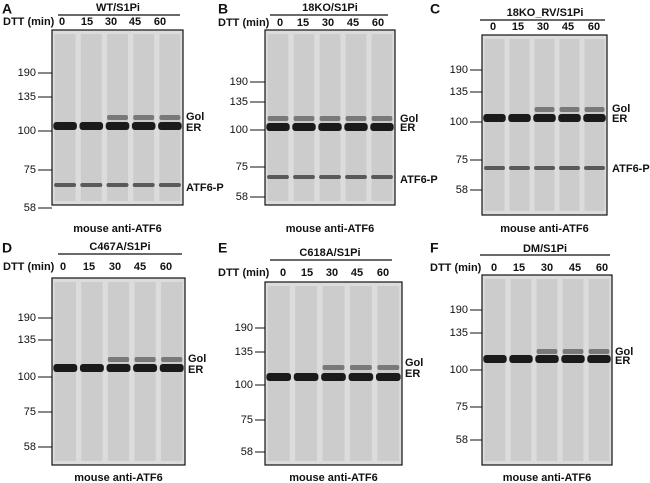 Image resolution: width=650 pixels, height=483 pixels. Describe the element at coordinates (118, 8) in the screenshot. I see `panel-title: WT/S1Pi` at that location.